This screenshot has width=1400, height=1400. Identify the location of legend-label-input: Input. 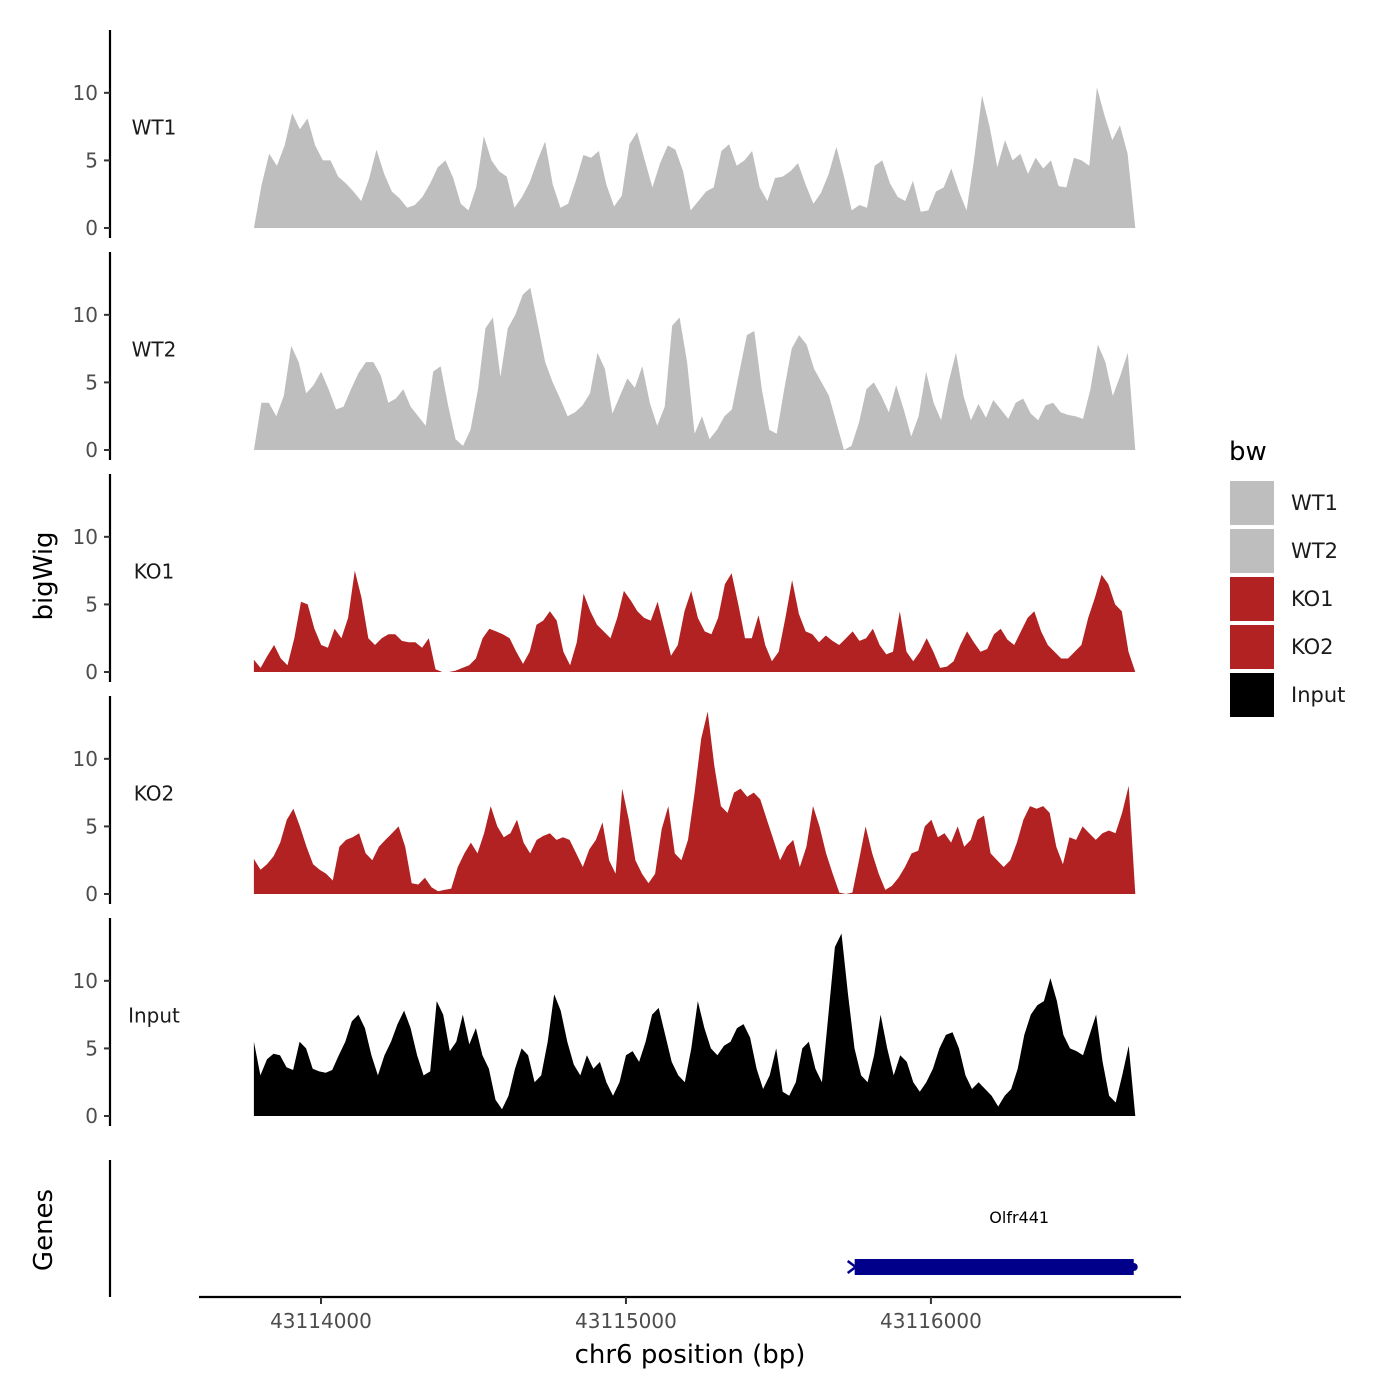
(1318, 695).